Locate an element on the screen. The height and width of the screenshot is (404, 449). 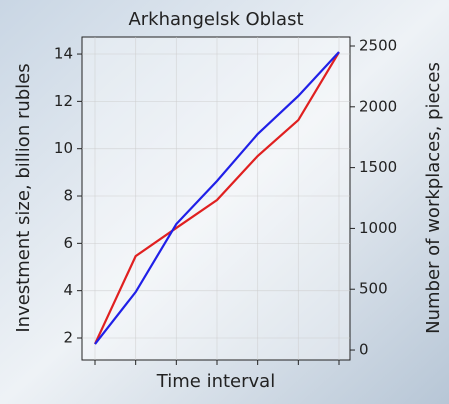
y-tick-label: 12 is located at coordinates (63, 101).